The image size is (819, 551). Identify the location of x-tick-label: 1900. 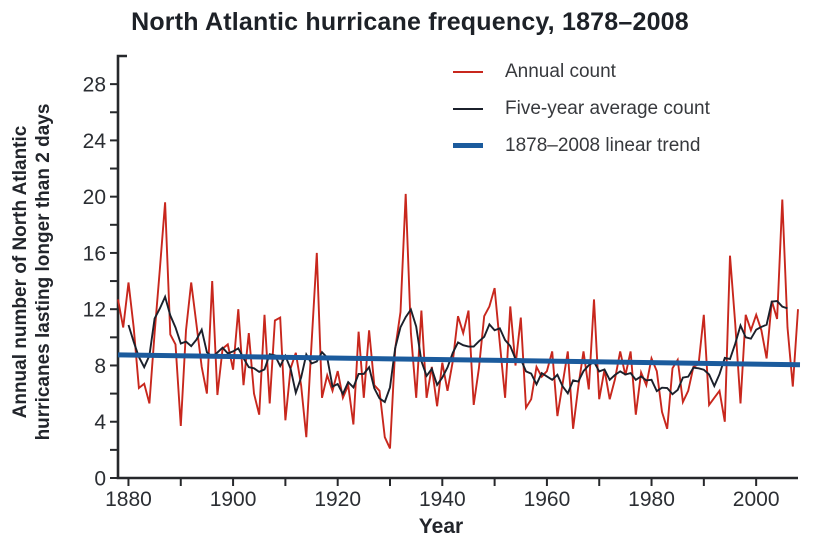
(233, 499).